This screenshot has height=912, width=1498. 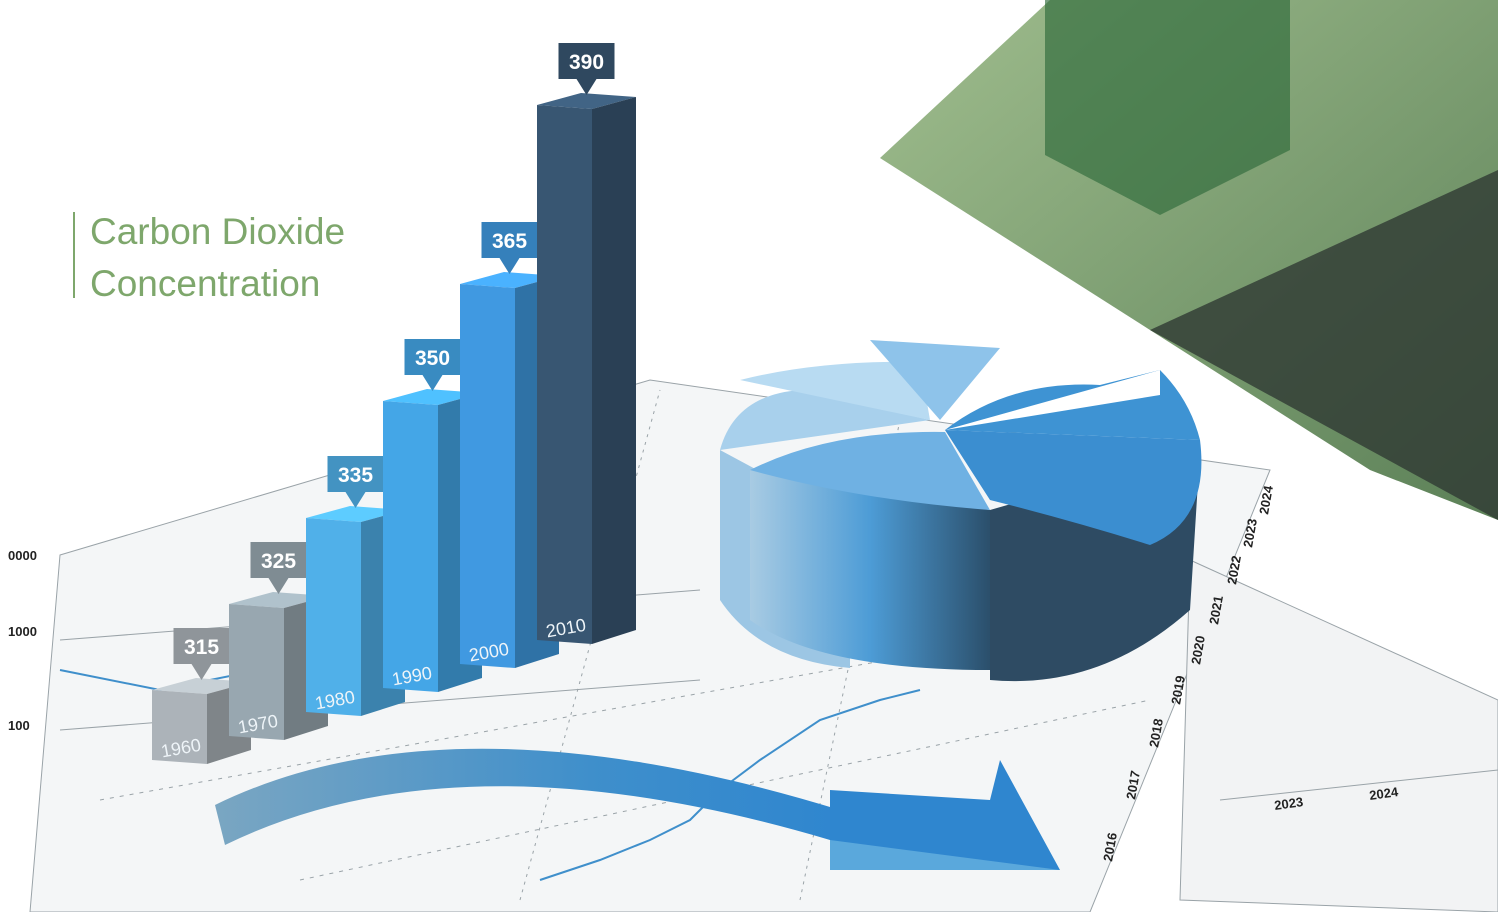 What do you see at coordinates (1156, 732) in the screenshot?
I see `background-label: 2018` at bounding box center [1156, 732].